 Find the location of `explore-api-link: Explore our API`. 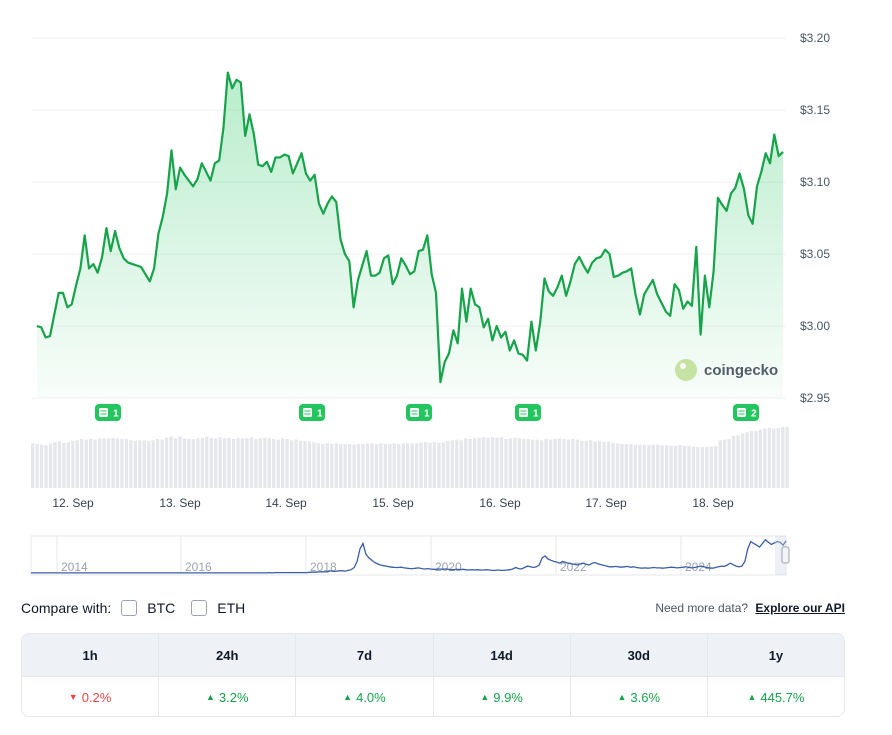

explore-api-link: Explore our API is located at coordinates (800, 608).